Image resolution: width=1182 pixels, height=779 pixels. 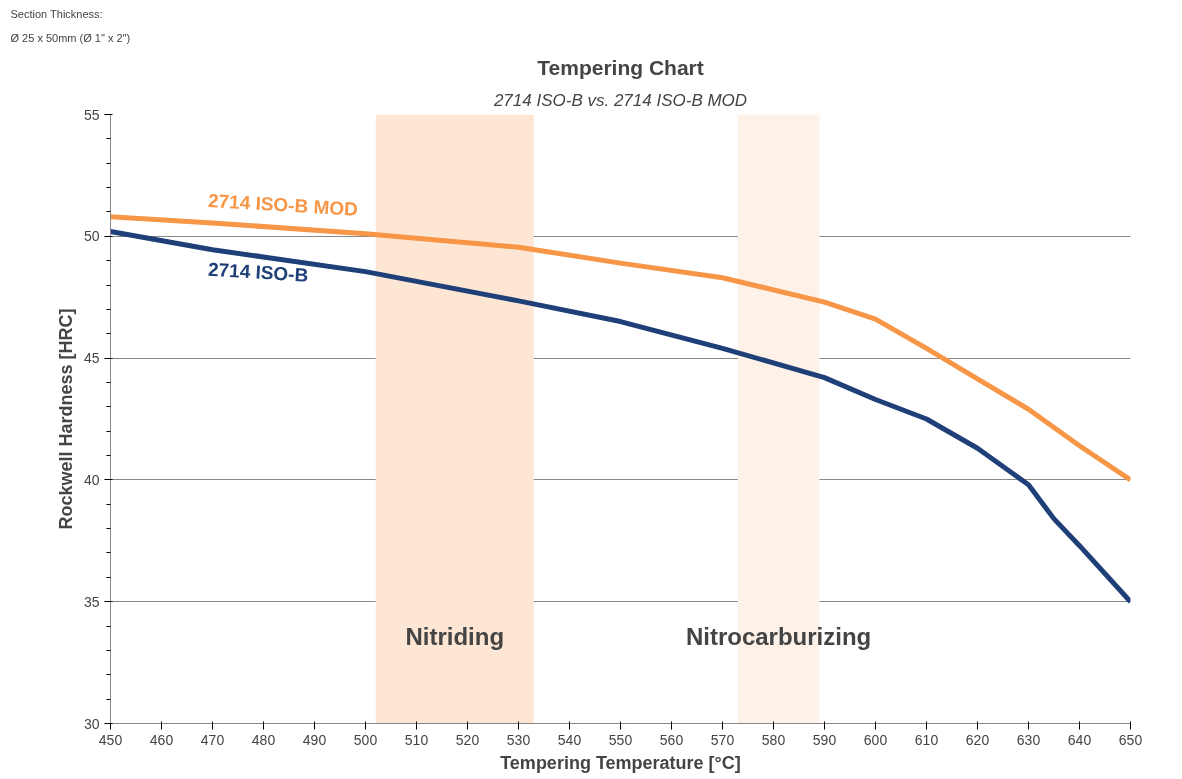 What do you see at coordinates (778, 637) in the screenshot?
I see `band-label: Nitrocarburizing` at bounding box center [778, 637].